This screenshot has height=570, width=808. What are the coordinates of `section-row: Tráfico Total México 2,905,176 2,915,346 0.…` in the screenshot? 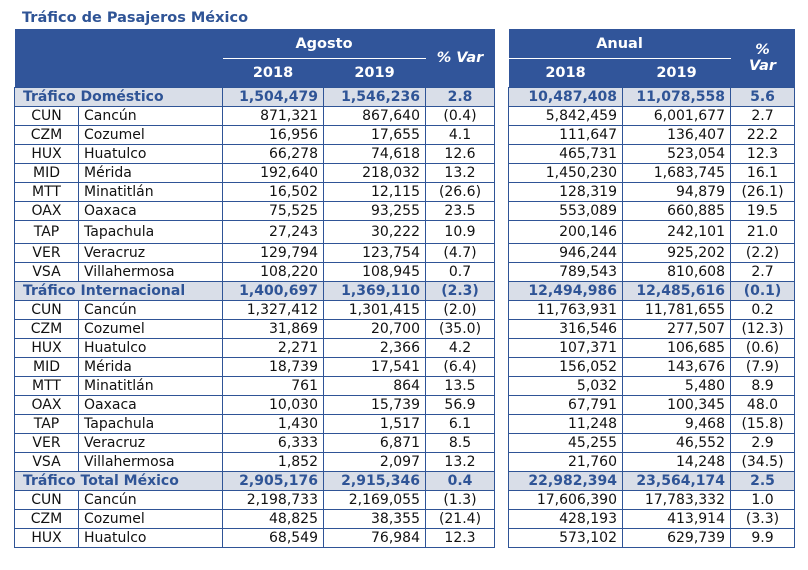 It's located at (254, 481).